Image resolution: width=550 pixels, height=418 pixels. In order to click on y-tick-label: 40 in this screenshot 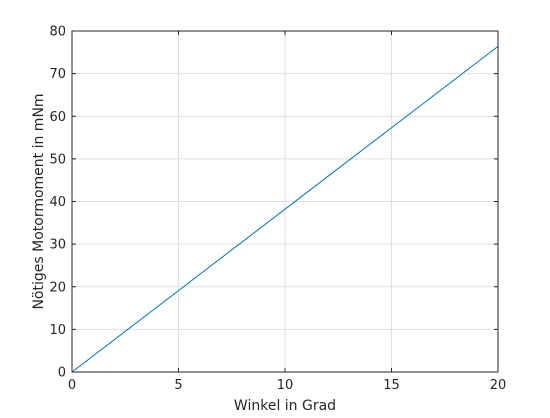, I will do `click(57, 202)`.